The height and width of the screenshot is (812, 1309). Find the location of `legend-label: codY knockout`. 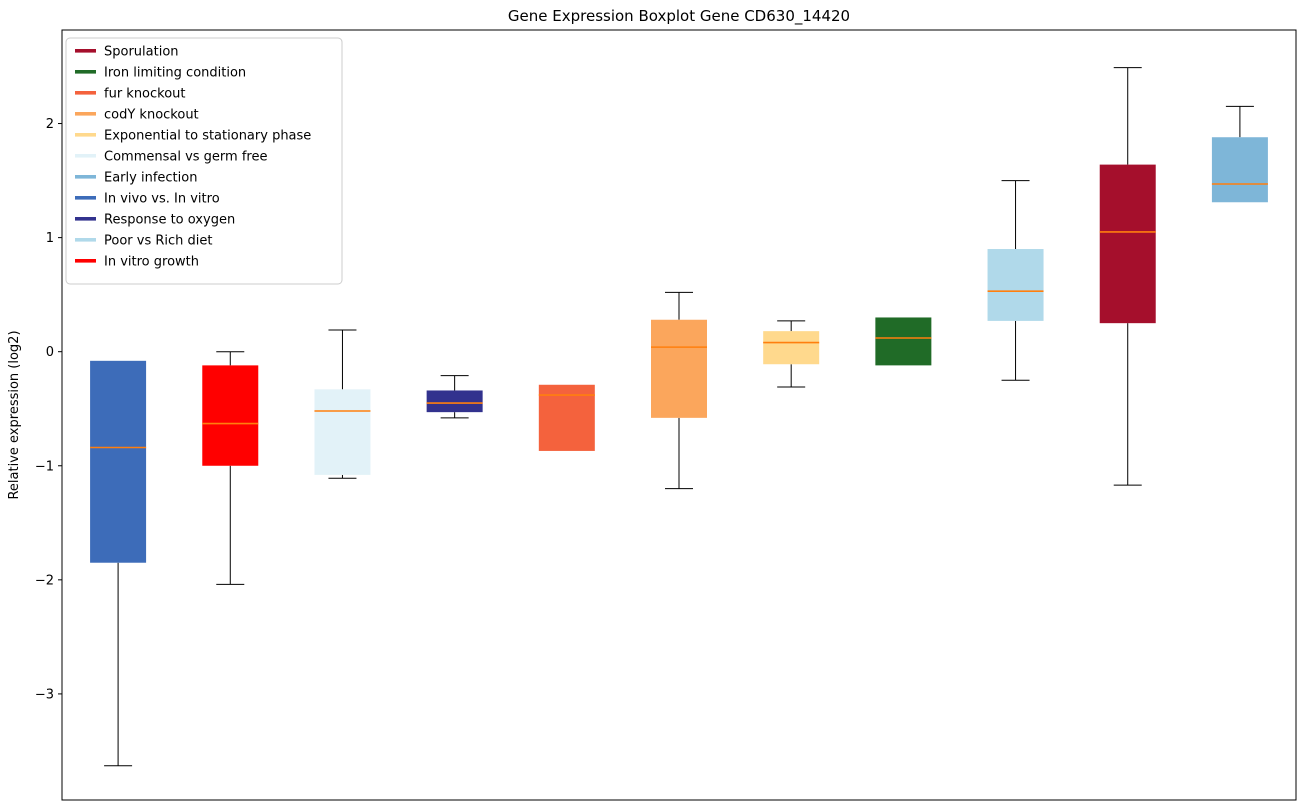

legend-label: codY knockout is located at coordinates (151, 115).